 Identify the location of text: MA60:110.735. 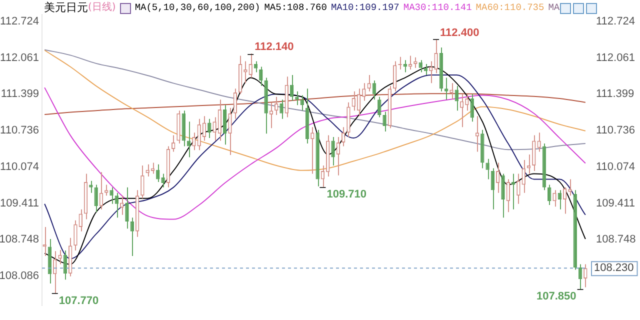
(510, 8).